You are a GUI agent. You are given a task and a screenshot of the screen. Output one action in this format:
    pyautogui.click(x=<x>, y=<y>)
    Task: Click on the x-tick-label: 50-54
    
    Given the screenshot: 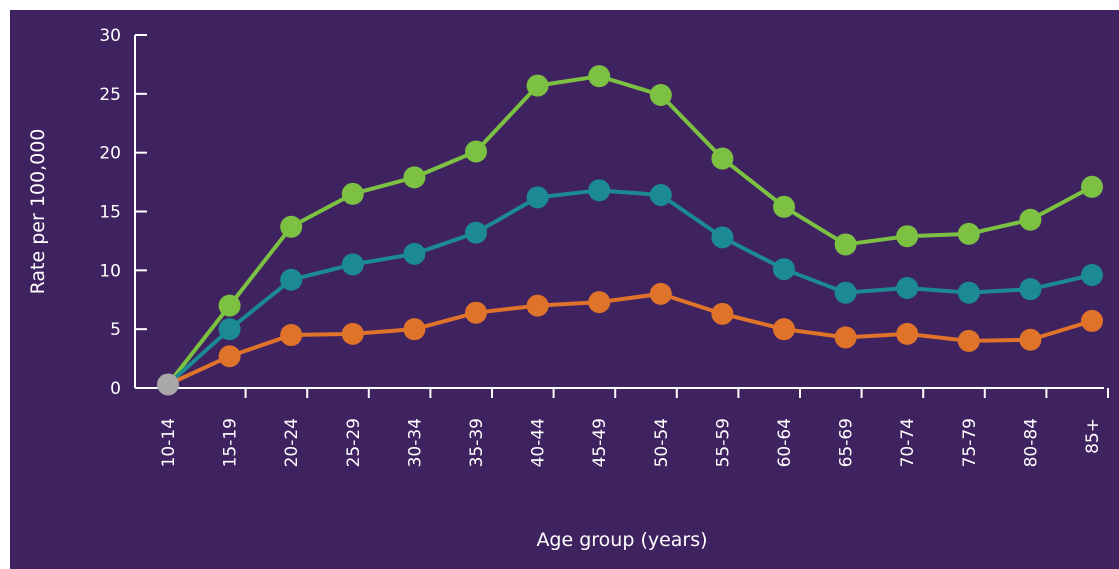 What is the action you would take?
    pyautogui.click(x=662, y=442)
    